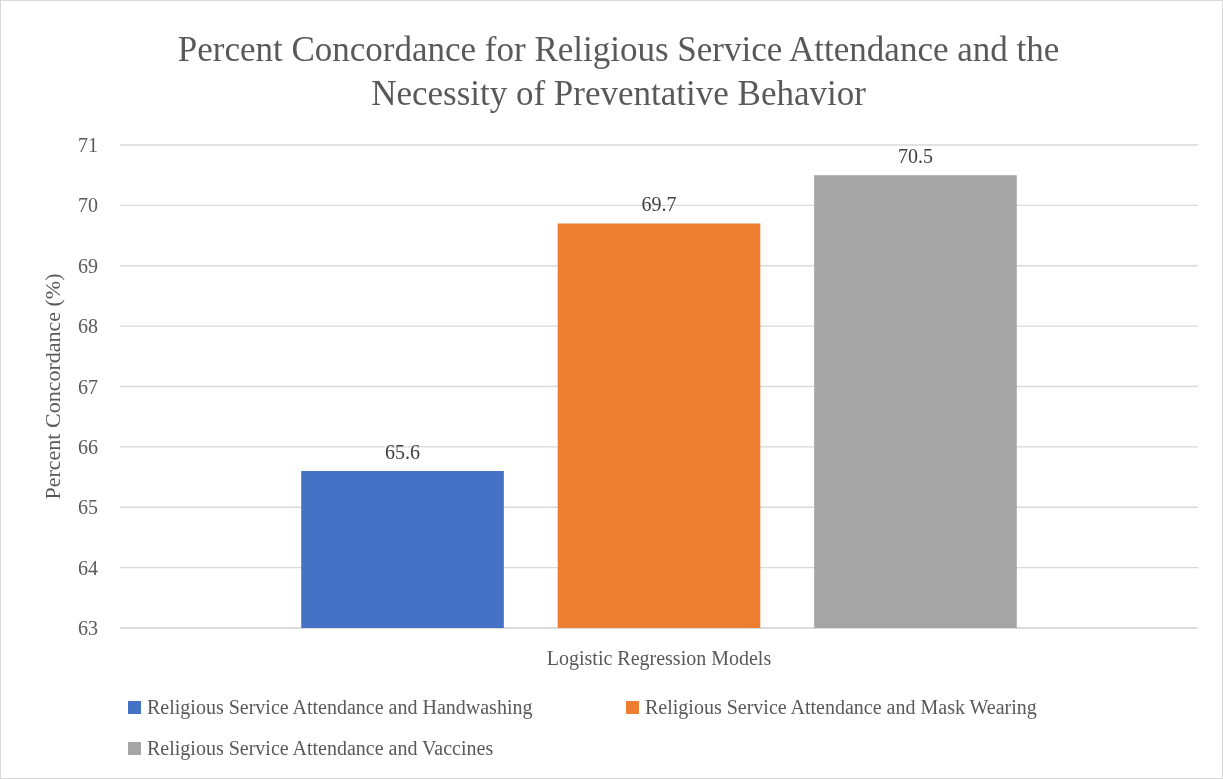 The width and height of the screenshot is (1223, 779). Describe the element at coordinates (88, 507) in the screenshot. I see `y-tick-label: 65` at that location.